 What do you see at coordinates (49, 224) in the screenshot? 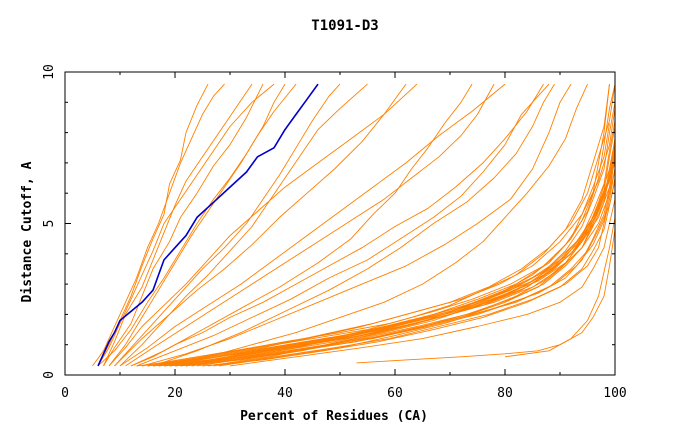
I see `y-tick-label: 5` at bounding box center [49, 224].